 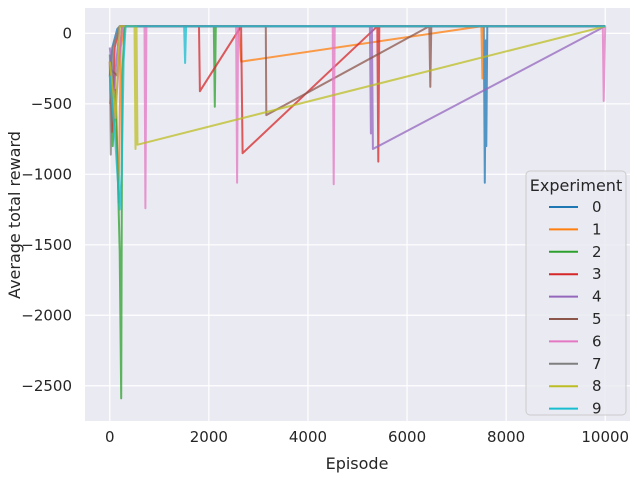 What do you see at coordinates (597, 252) in the screenshot?
I see `legend-label-2: 2` at bounding box center [597, 252].